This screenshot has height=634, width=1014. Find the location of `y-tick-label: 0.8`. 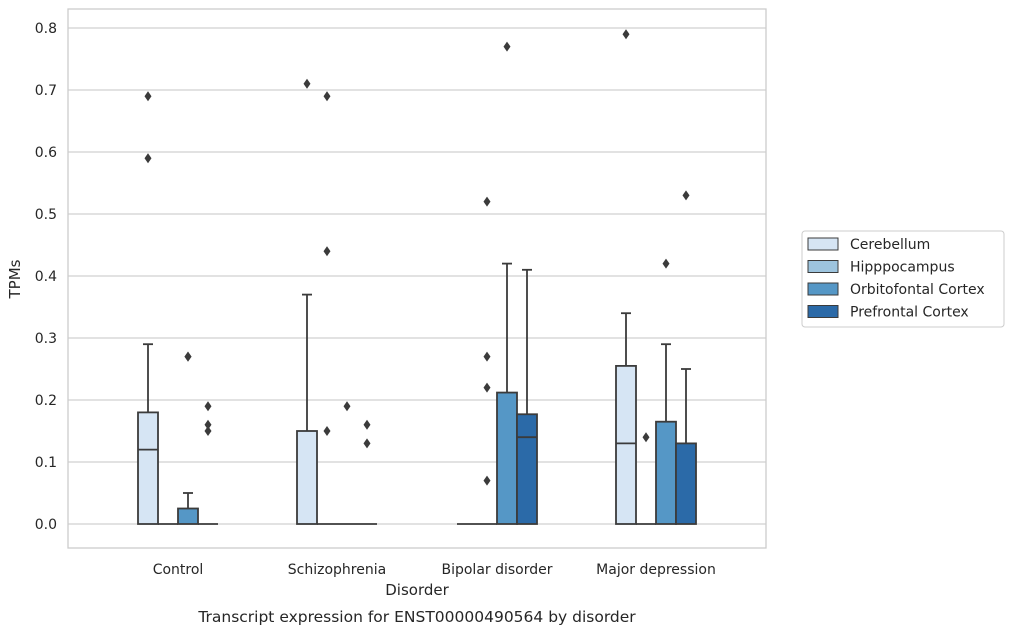

y-tick-label: 0.8 is located at coordinates (46, 29).